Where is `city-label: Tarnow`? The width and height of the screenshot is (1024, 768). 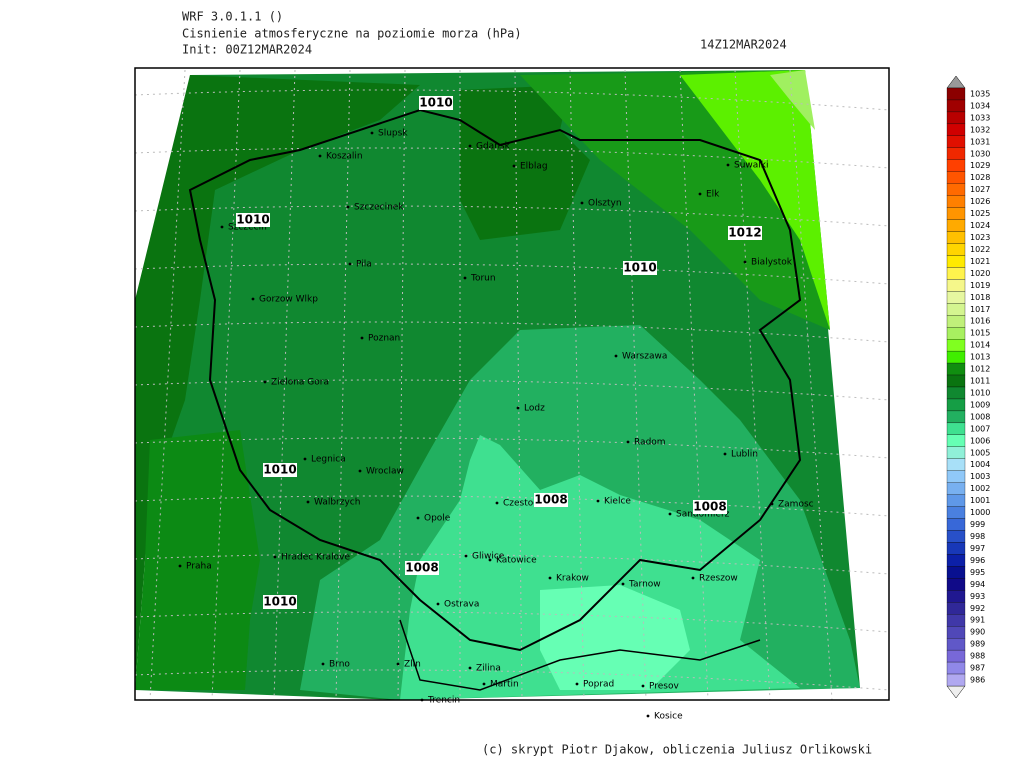
city-label: Tarnow is located at coordinates (644, 585).